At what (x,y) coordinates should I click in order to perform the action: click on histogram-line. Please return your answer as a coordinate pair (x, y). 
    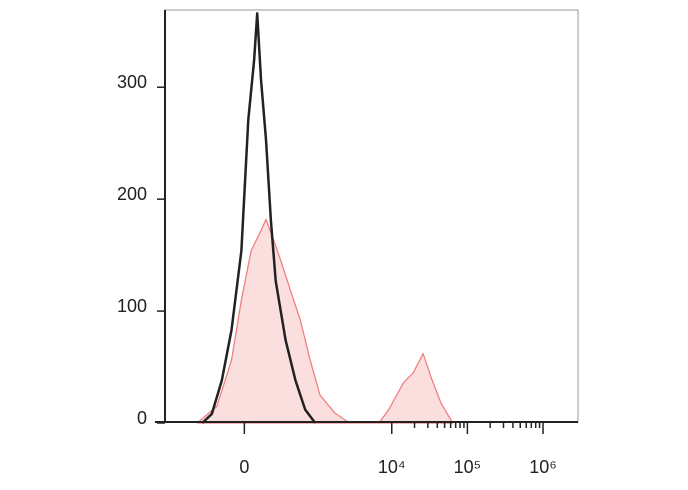
    Looking at the image, I should click on (259, 218).